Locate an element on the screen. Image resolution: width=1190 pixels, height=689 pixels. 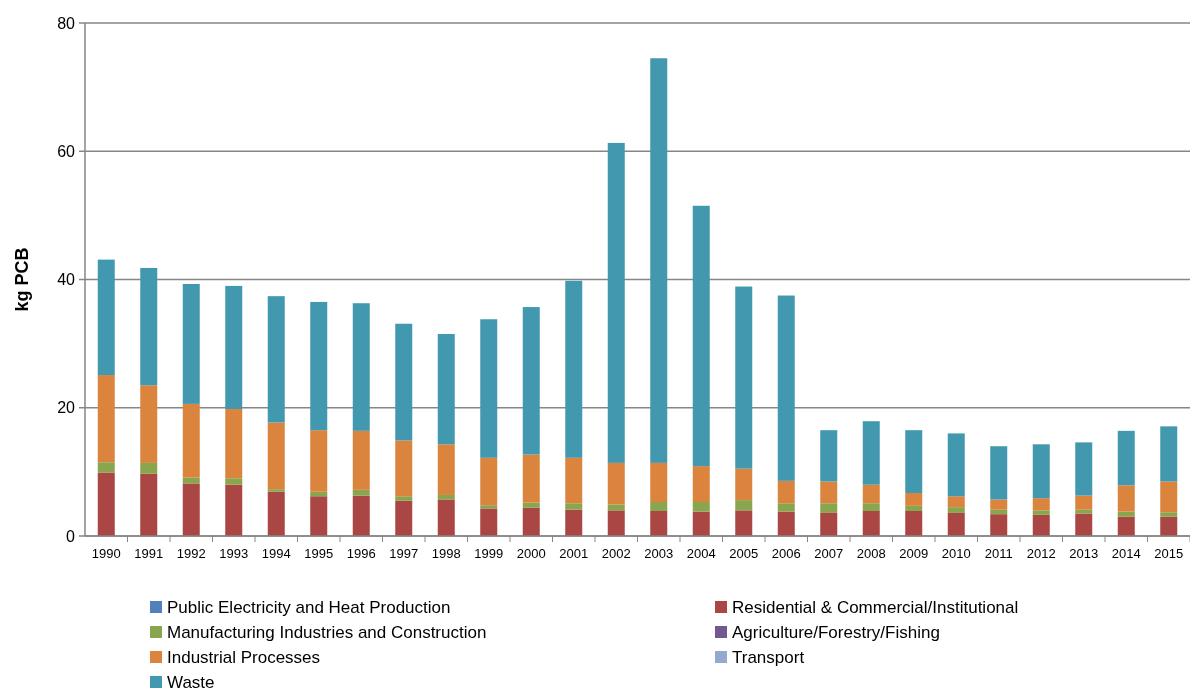
legend-label: Waste is located at coordinates (191, 680).